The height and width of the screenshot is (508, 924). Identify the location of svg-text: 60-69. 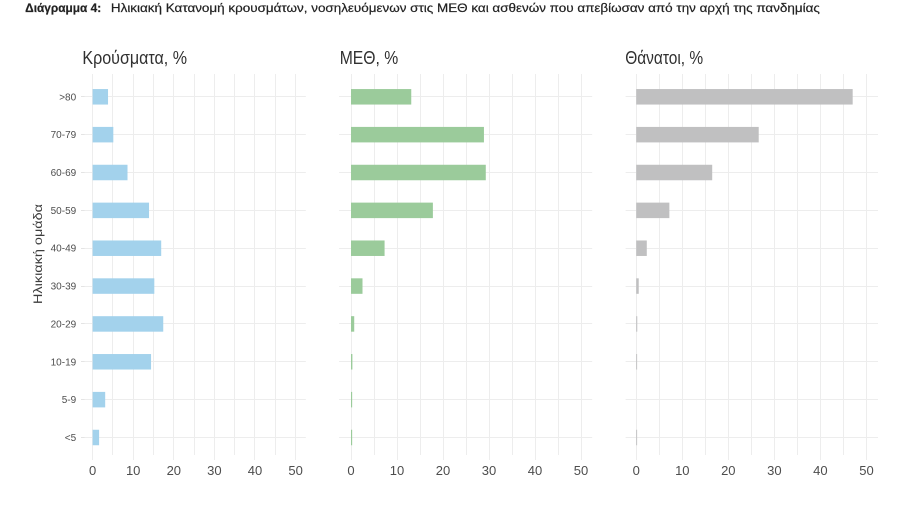
(64, 173).